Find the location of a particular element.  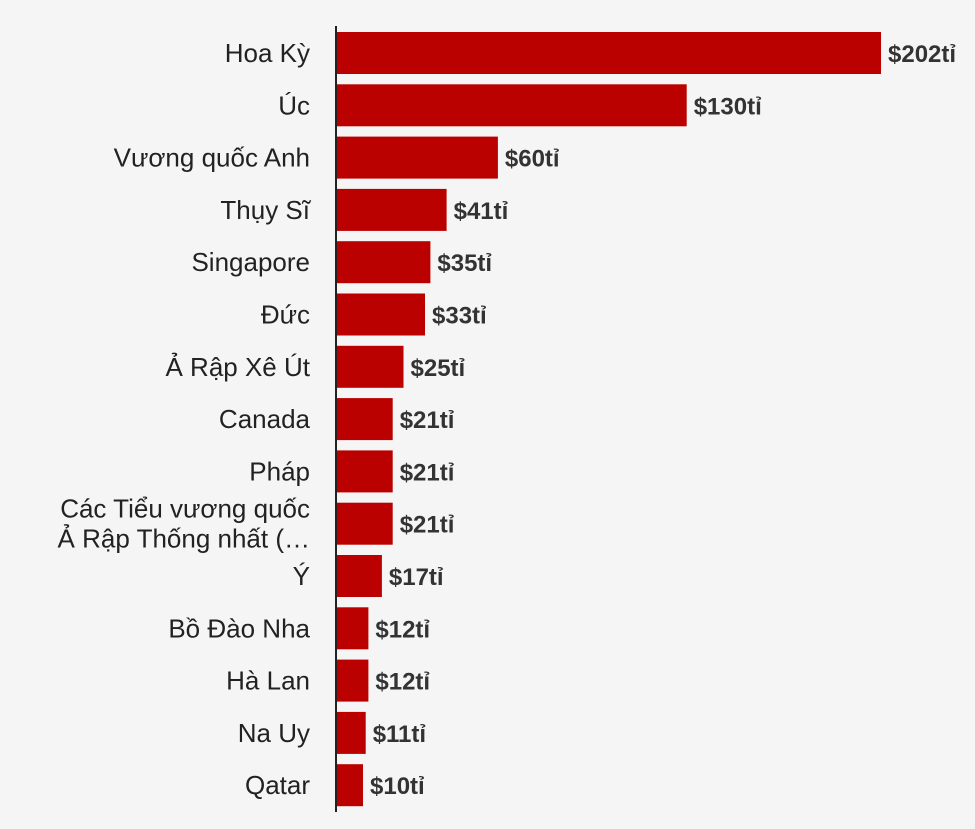

value-label-12: $12tỉ is located at coordinates (402, 682).